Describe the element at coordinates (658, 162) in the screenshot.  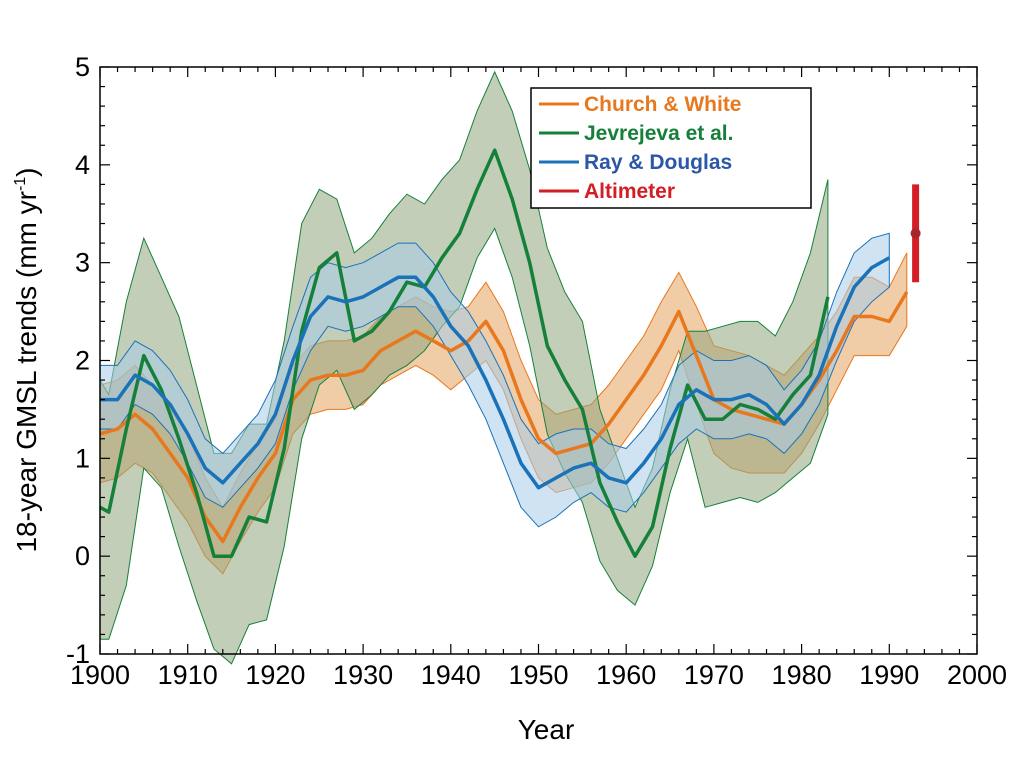
I see `legend-label-ray-douglas: Ray & Douglas` at that location.